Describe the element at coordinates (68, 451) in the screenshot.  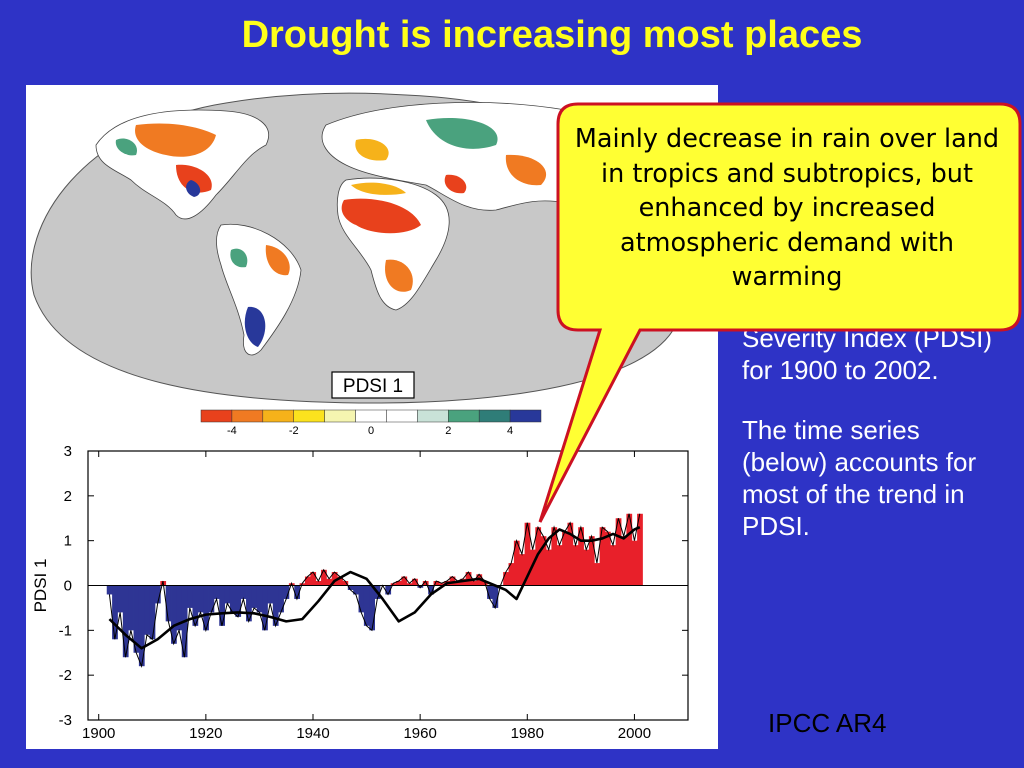
I see `y-tick-label: 3` at that location.